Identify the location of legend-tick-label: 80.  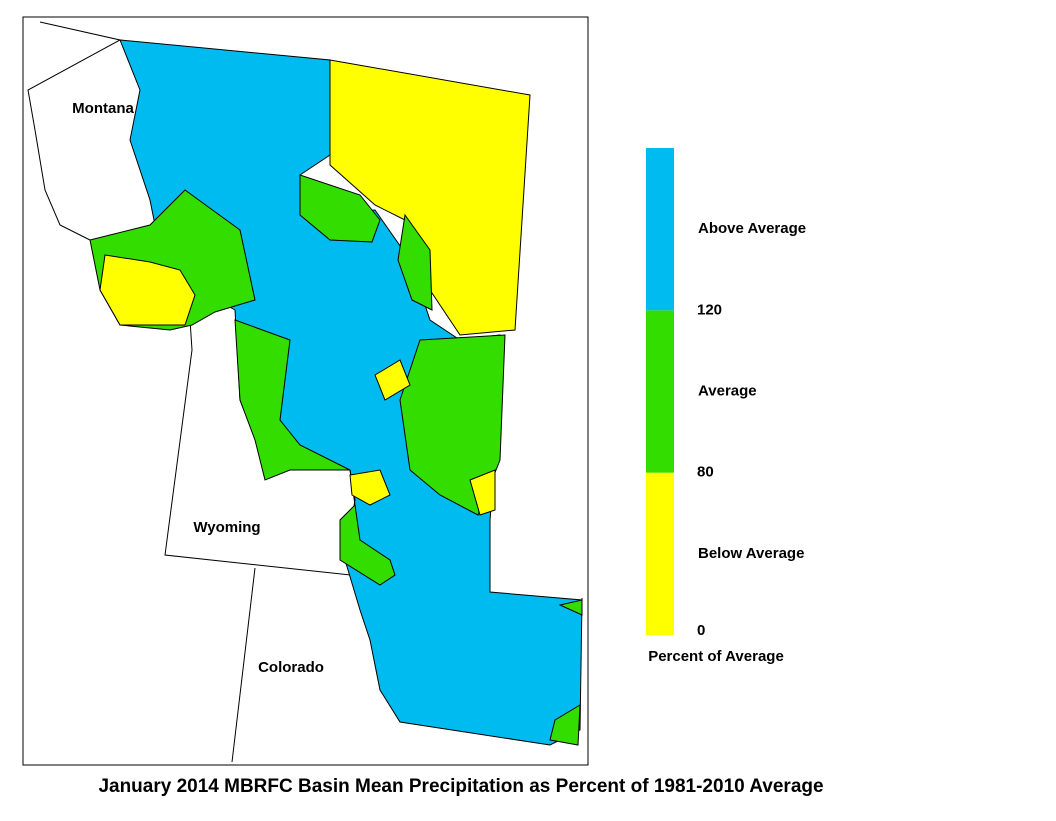
(705, 472).